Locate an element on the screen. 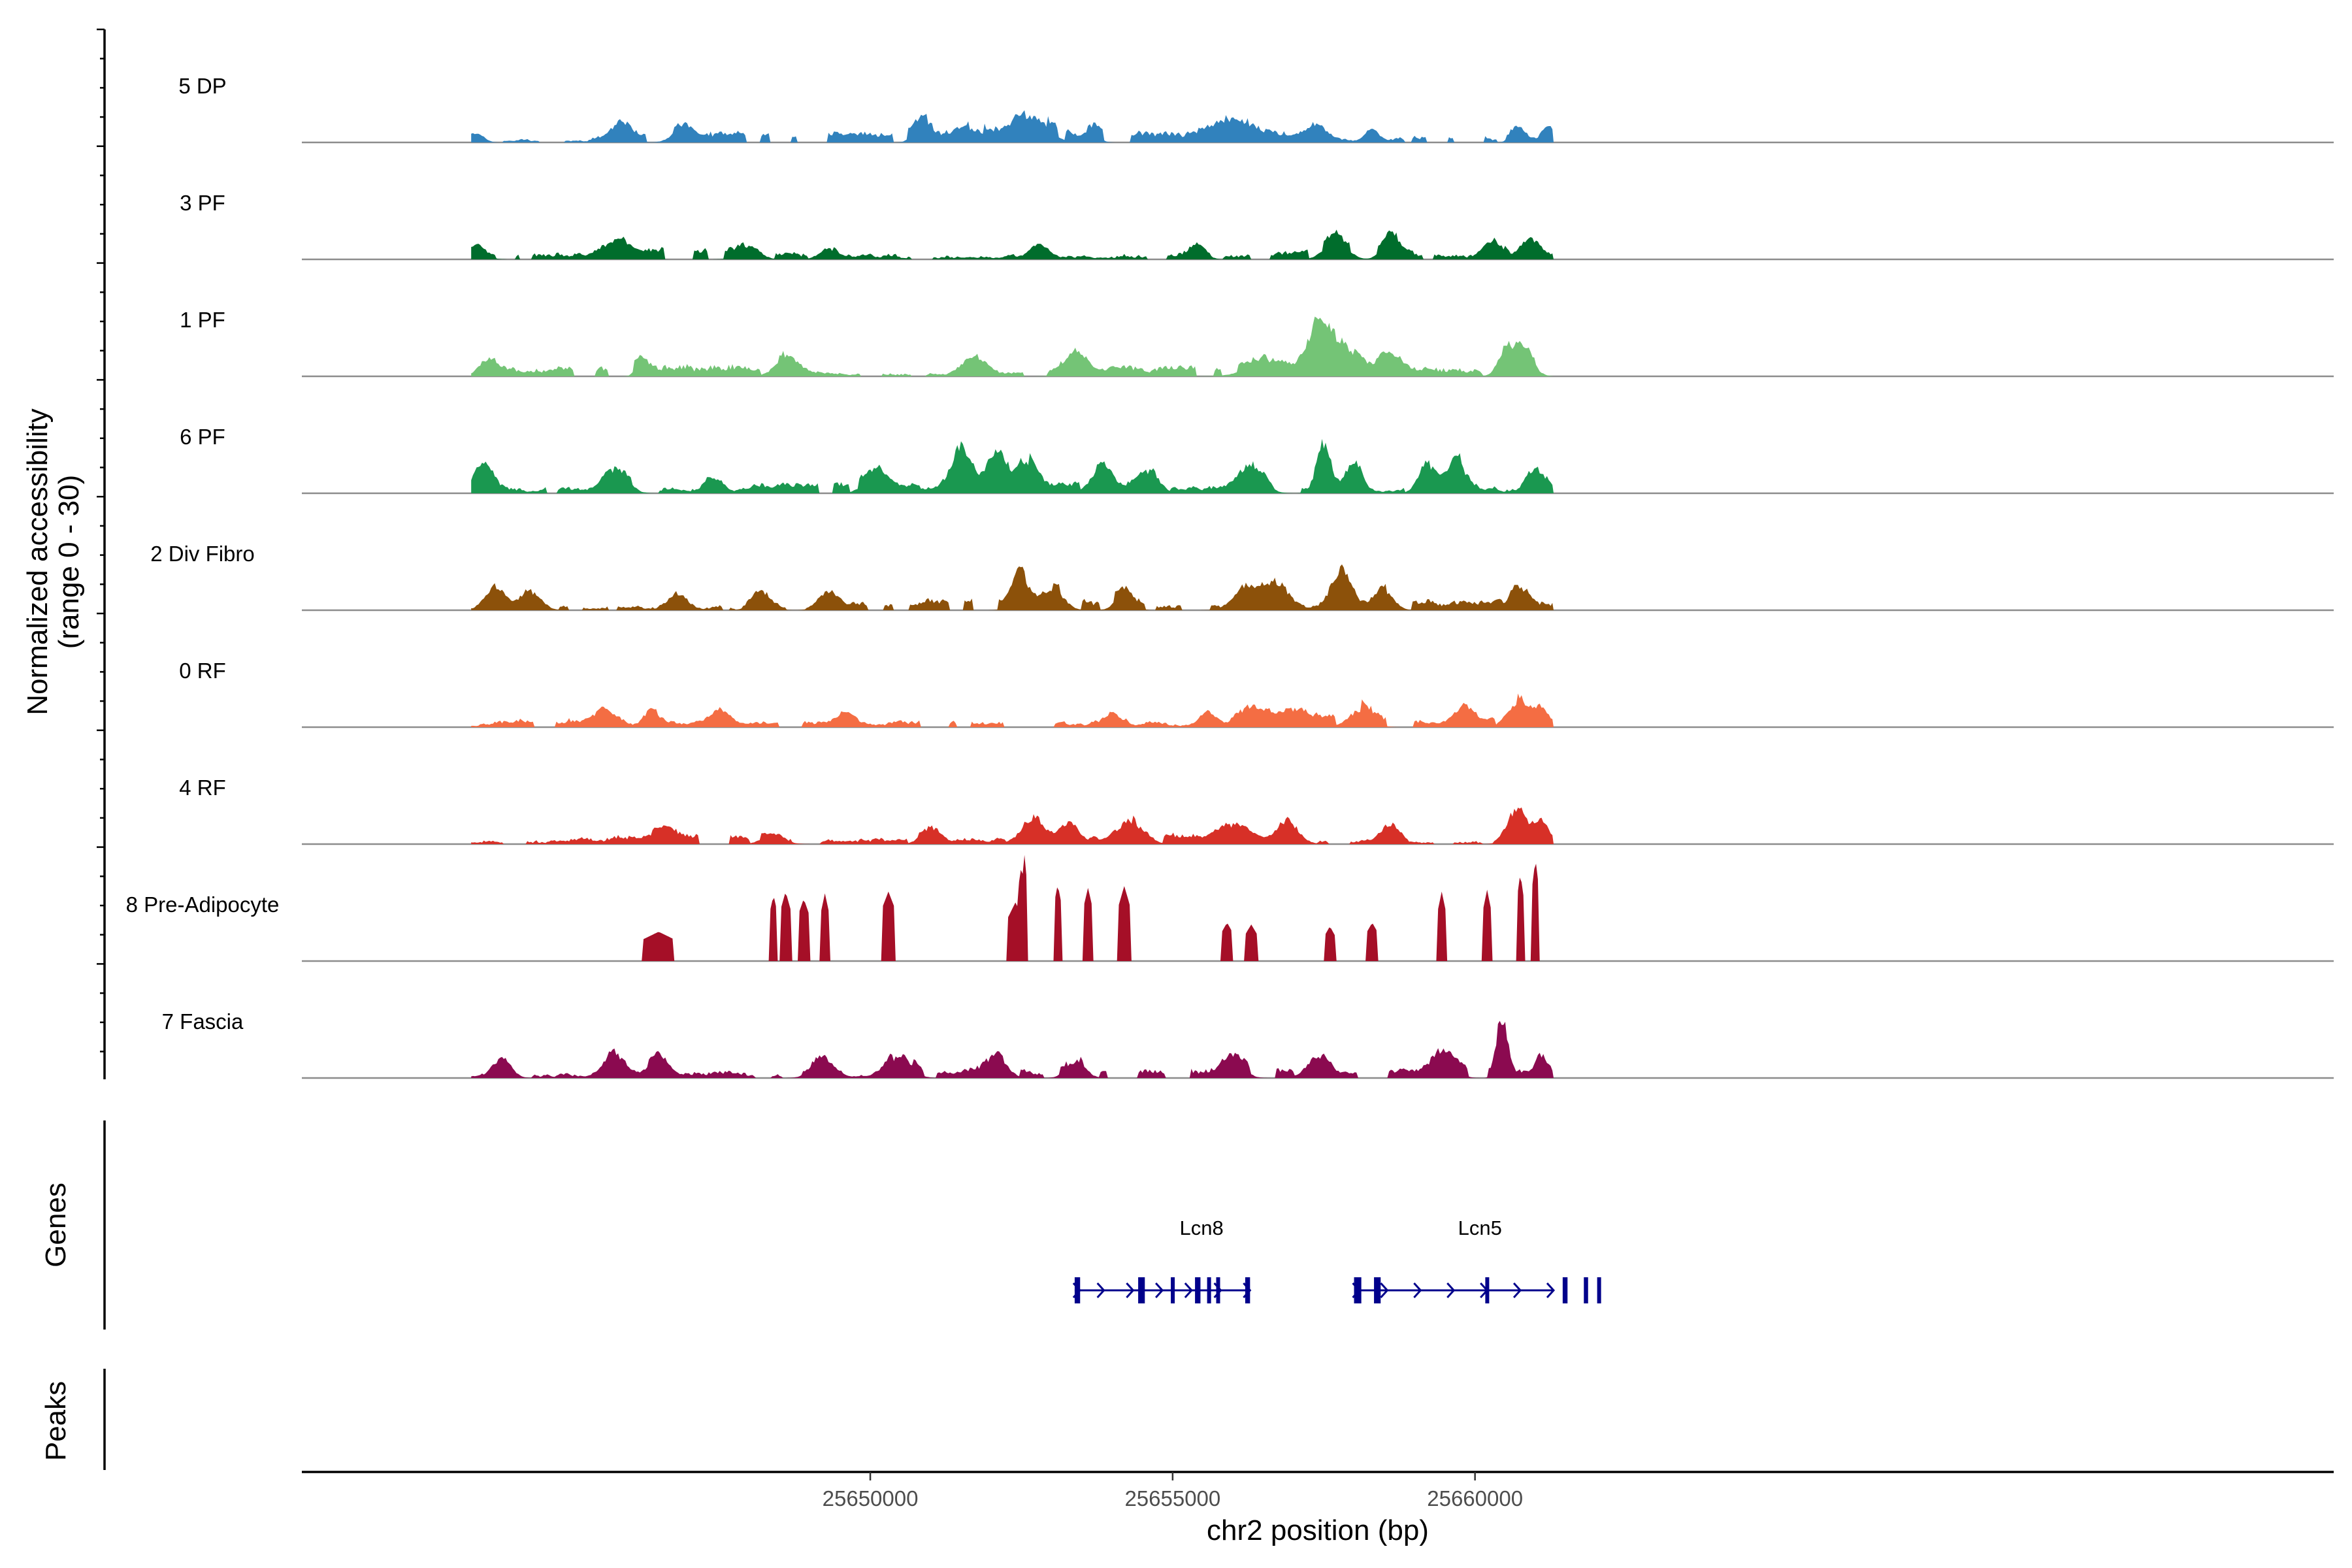  track-7-fascia: 7 Fascia is located at coordinates (1248, 1044).